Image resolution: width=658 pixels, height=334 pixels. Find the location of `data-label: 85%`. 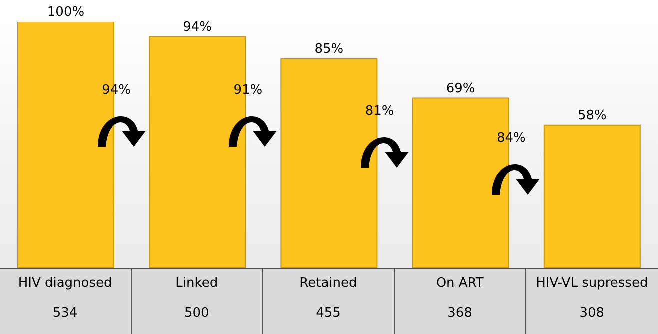

data-label: 85% is located at coordinates (329, 49).